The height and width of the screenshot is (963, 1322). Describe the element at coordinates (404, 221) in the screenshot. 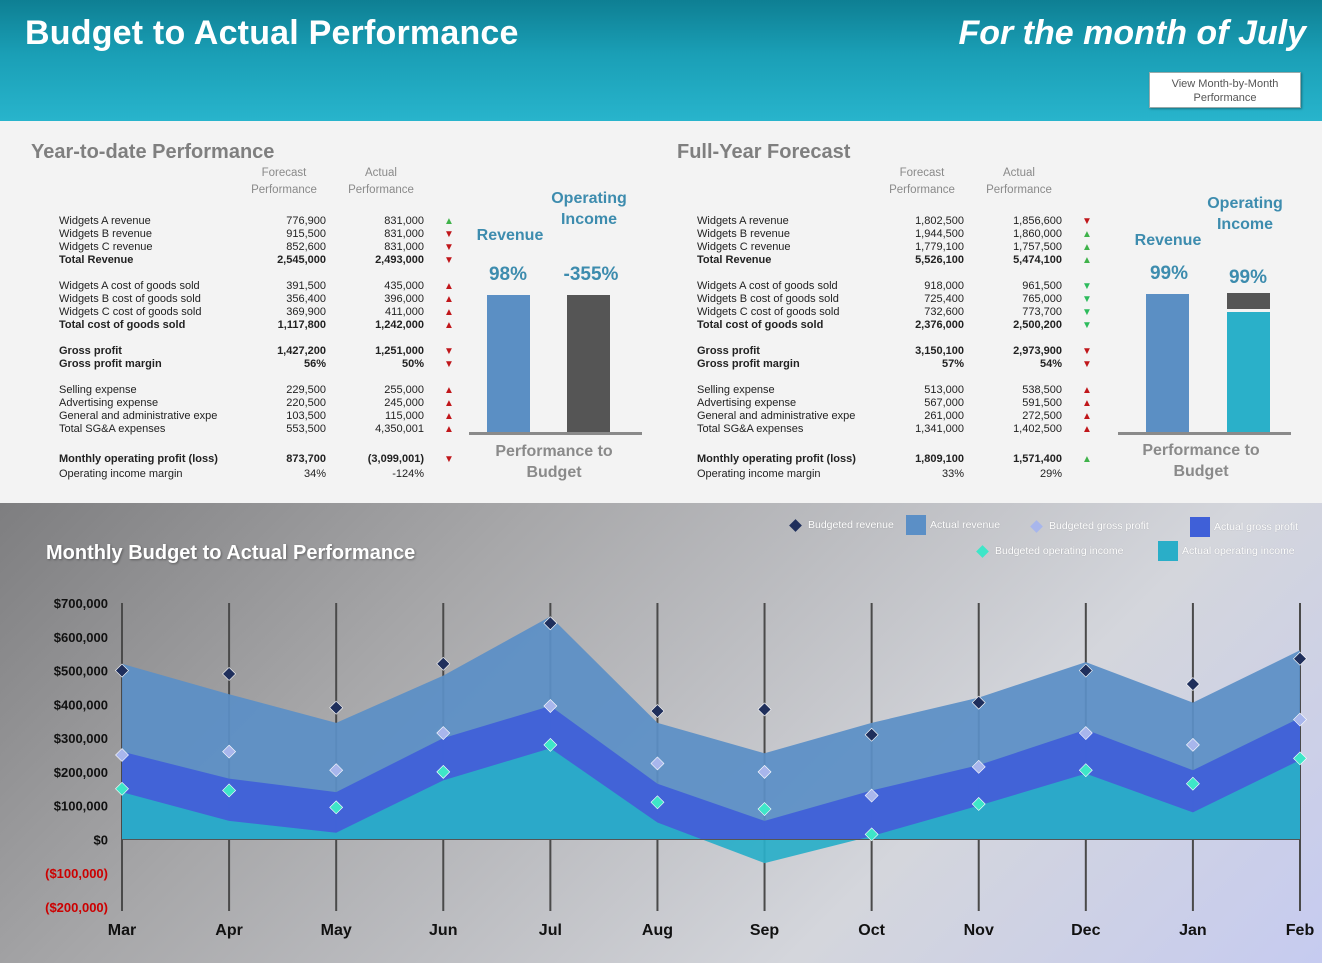

I see `ytd-row-actual: 831,000` at that location.